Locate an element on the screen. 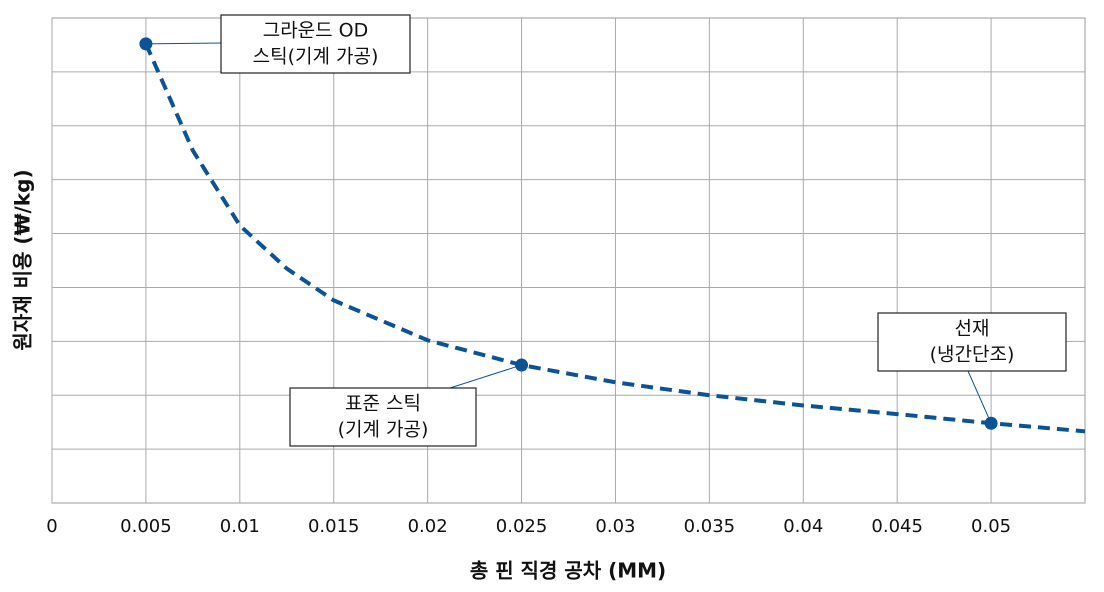 This screenshot has height=592, width=1104. x-tick-label: 0.035 is located at coordinates (710, 526).